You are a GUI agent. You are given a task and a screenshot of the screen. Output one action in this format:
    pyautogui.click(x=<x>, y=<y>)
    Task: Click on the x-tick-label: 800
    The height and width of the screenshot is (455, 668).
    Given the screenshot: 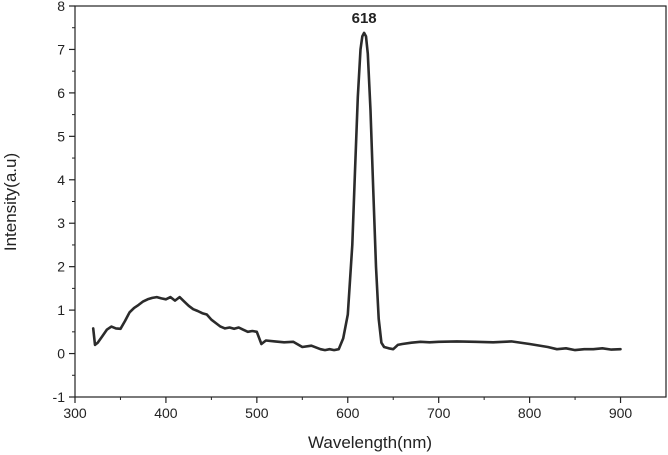 What is the action you would take?
    pyautogui.click(x=530, y=413)
    